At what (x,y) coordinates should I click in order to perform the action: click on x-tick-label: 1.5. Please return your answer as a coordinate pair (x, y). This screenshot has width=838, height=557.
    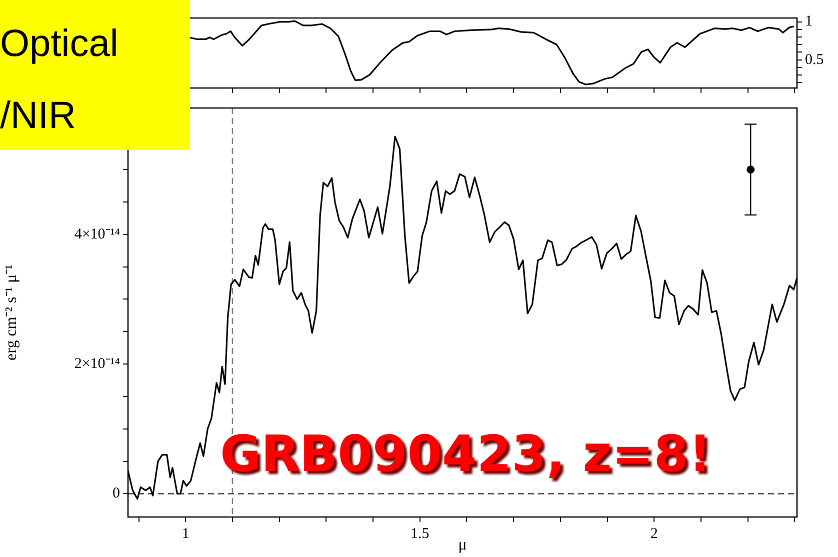
    Looking at the image, I should click on (420, 534).